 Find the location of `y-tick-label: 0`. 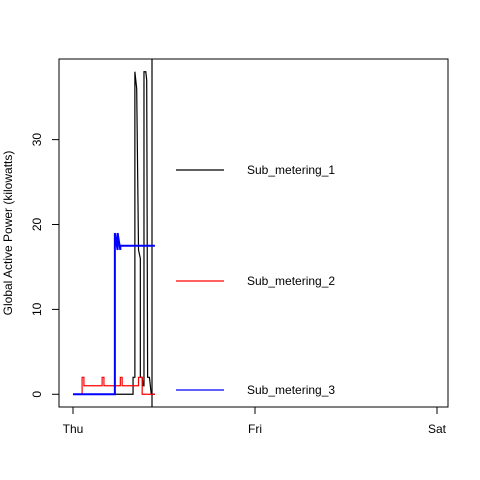

y-tick-label: 0 is located at coordinates (37, 394).